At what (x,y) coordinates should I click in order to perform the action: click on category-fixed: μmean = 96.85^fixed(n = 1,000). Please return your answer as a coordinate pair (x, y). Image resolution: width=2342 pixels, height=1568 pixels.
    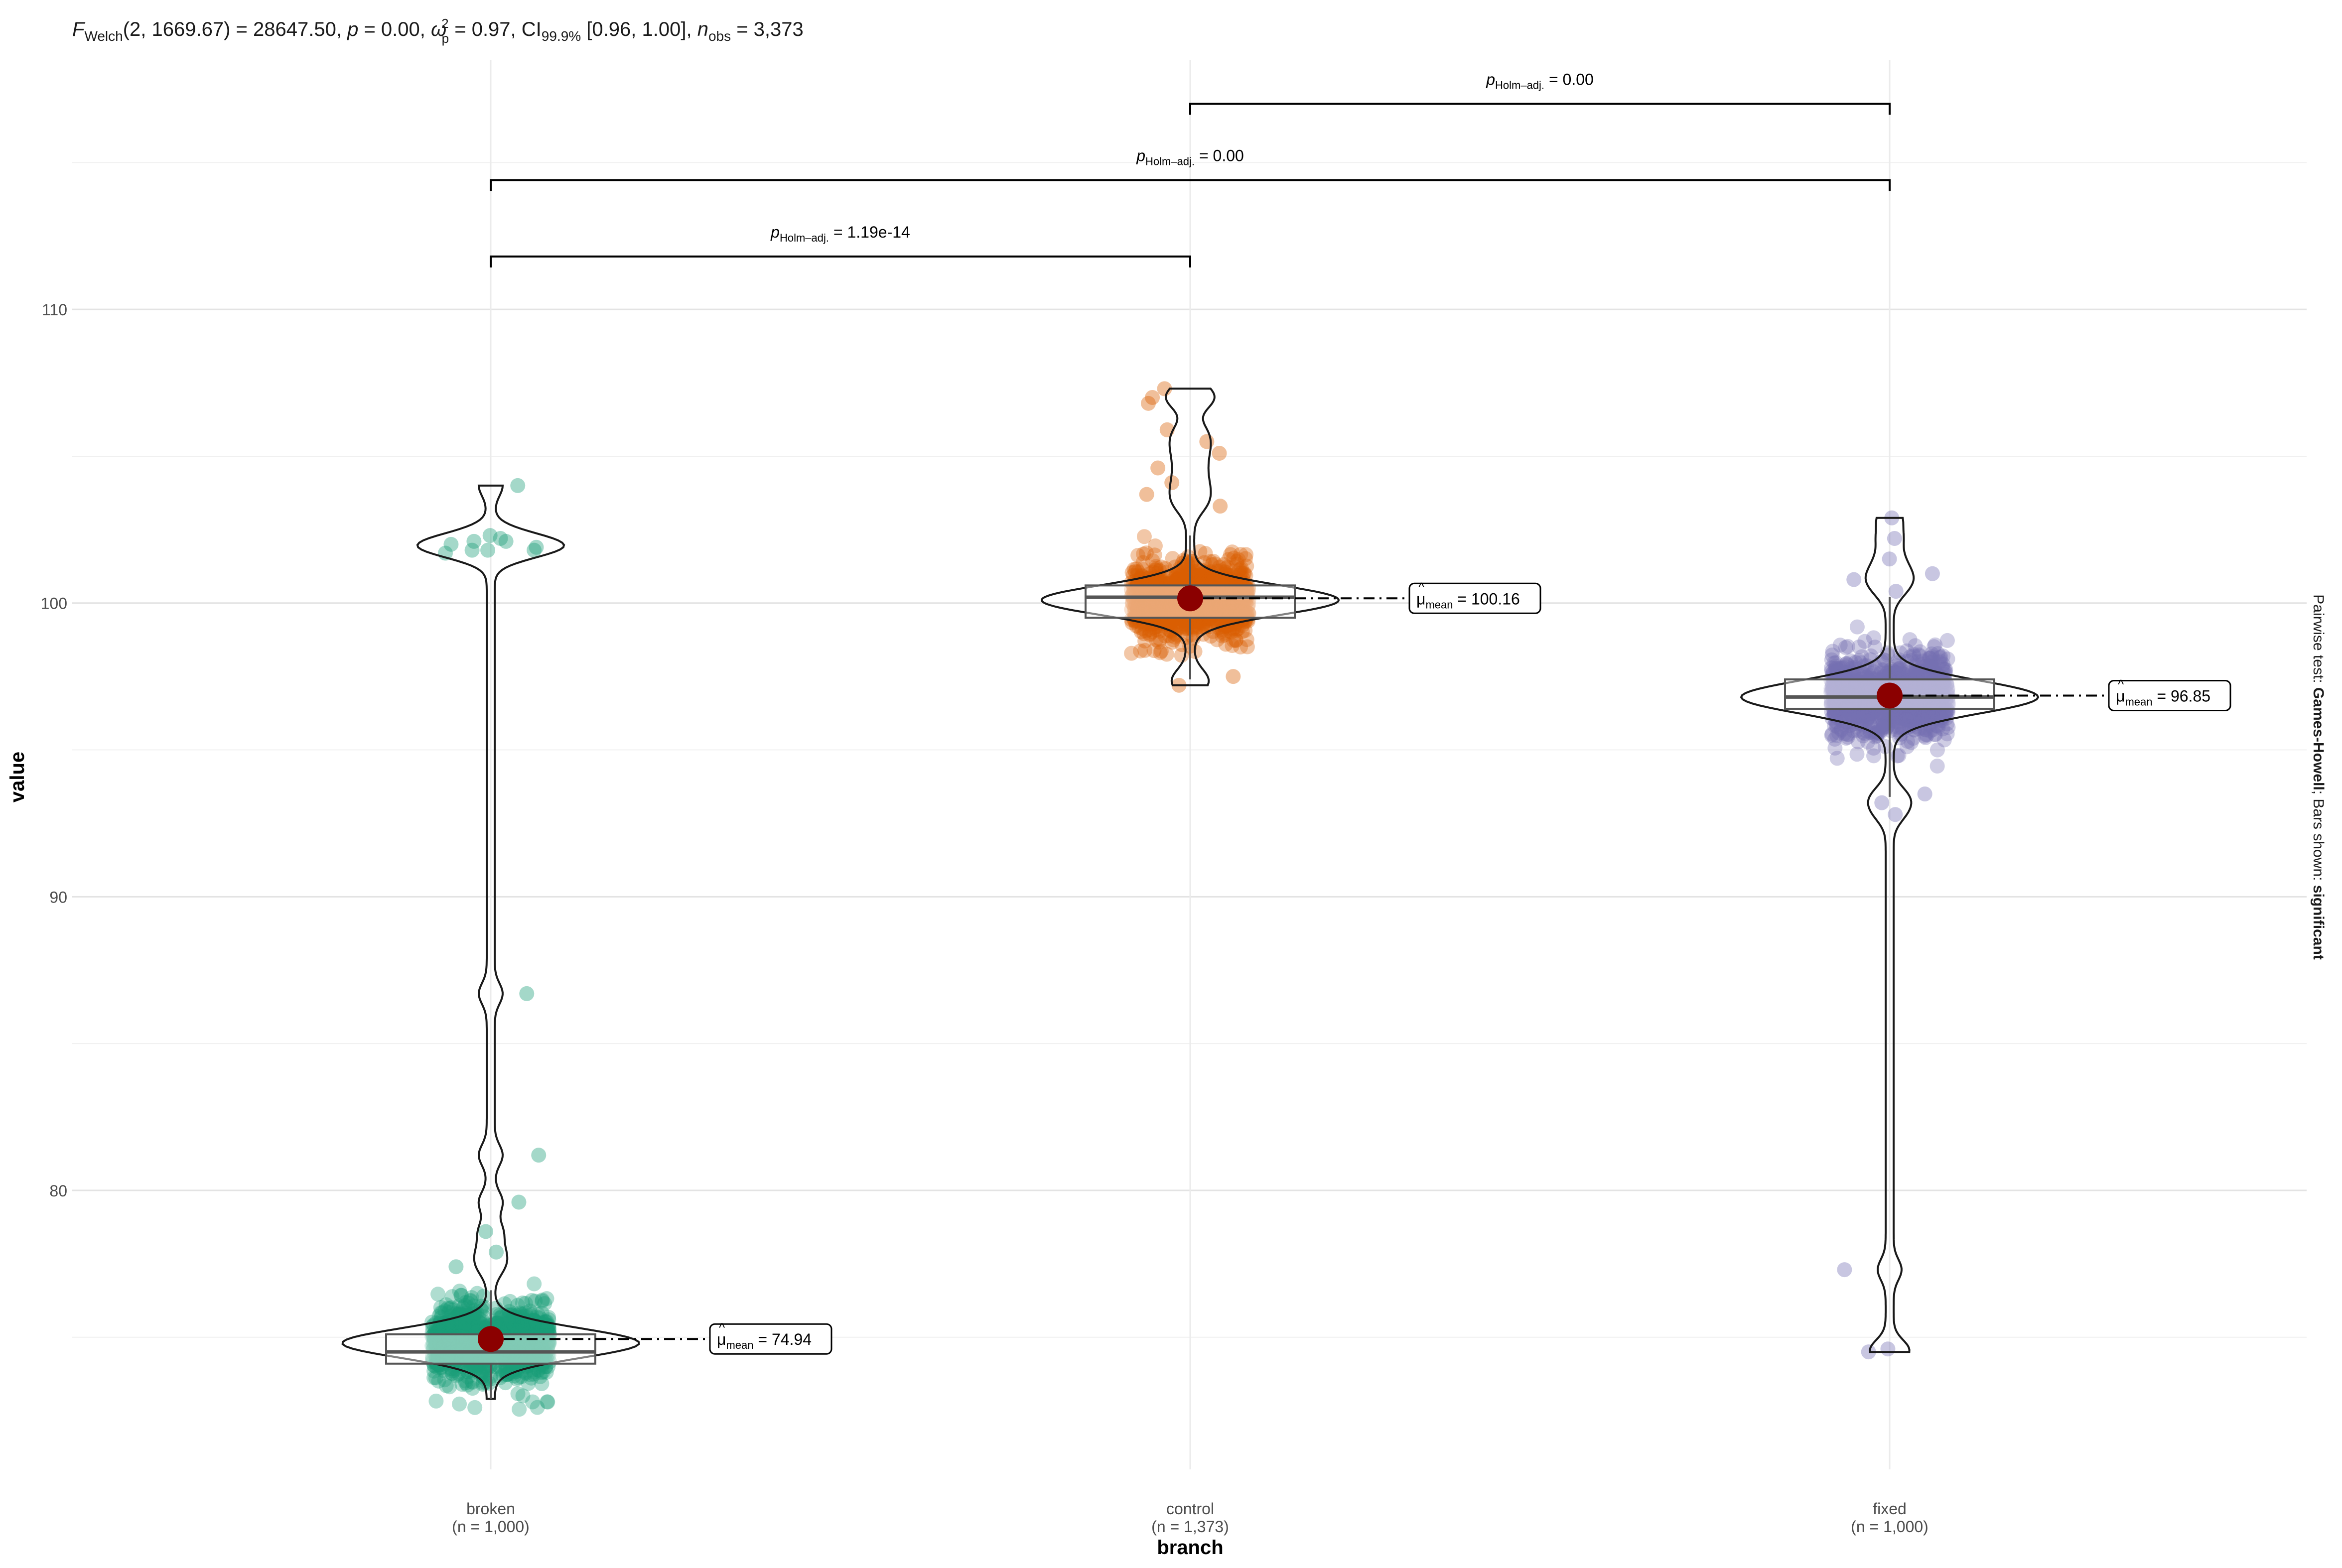
    Looking at the image, I should click on (1986, 1023).